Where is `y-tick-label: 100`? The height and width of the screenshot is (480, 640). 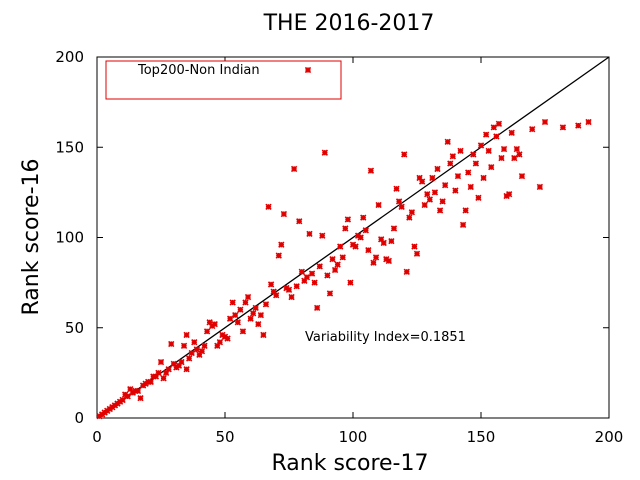 y-tick-label: 100 is located at coordinates (69, 238).